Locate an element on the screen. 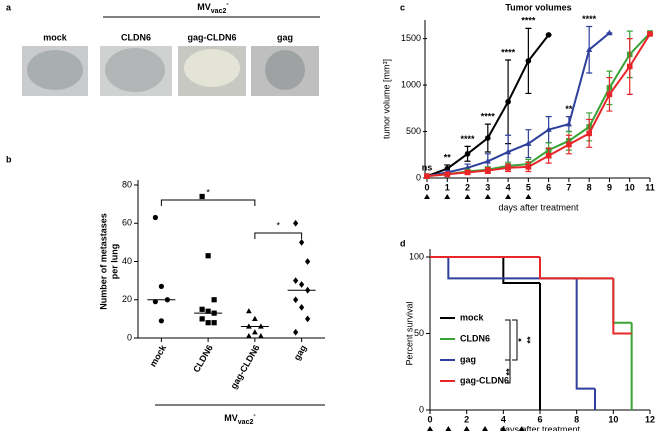 Image resolution: width=660 pixels, height=431 pixels. legend-label: gag-CLDN6 is located at coordinates (484, 380).